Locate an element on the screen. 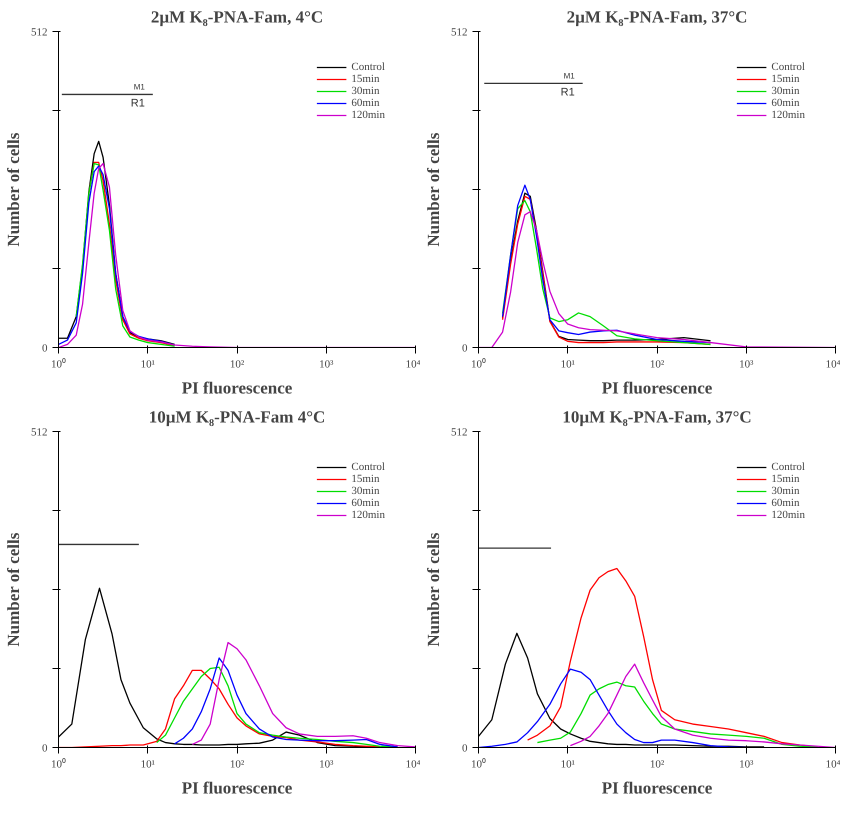 Image resolution: width=852 pixels, height=814 pixels. chart-title: 2µM K₈-PNA-Fam, 4°C is located at coordinates (237, 17).